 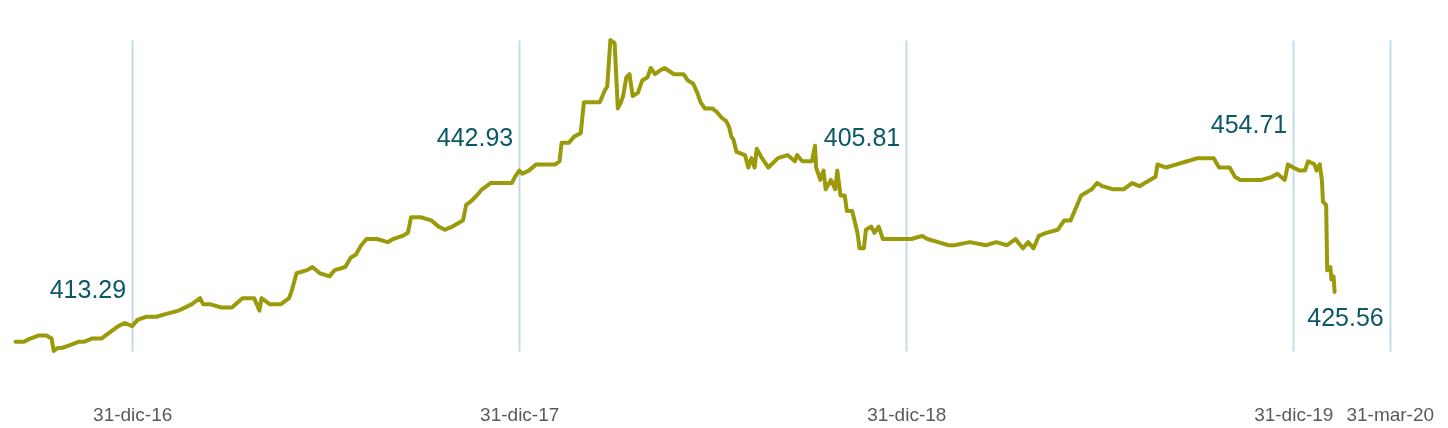 I want to click on x-tick-label: 31-dic-16, so click(x=133, y=414).